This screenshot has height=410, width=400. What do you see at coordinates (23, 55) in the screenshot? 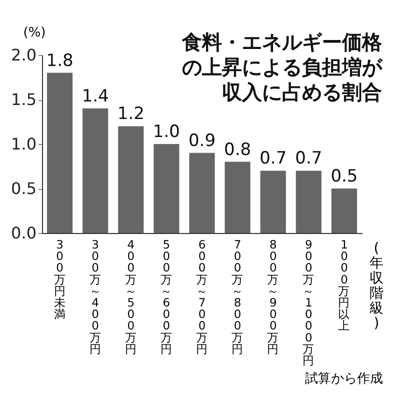
I see `y-tick-label: 2.0` at bounding box center [23, 55].